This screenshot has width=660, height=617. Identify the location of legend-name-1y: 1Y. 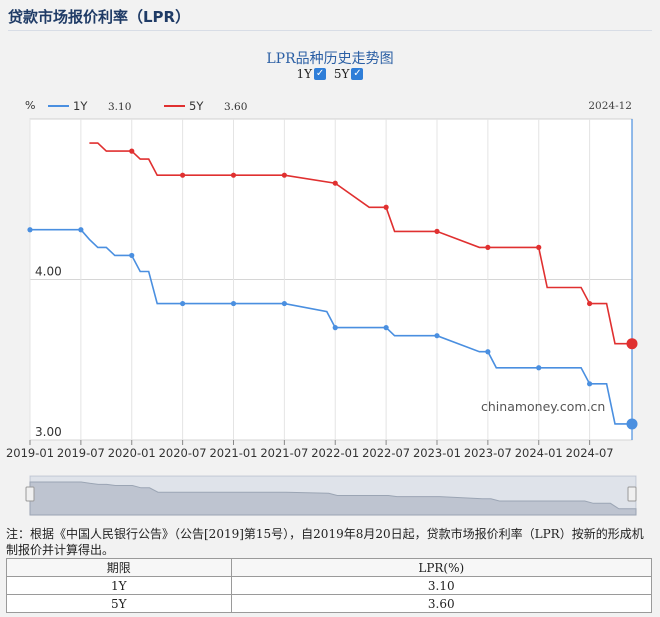
(80, 106).